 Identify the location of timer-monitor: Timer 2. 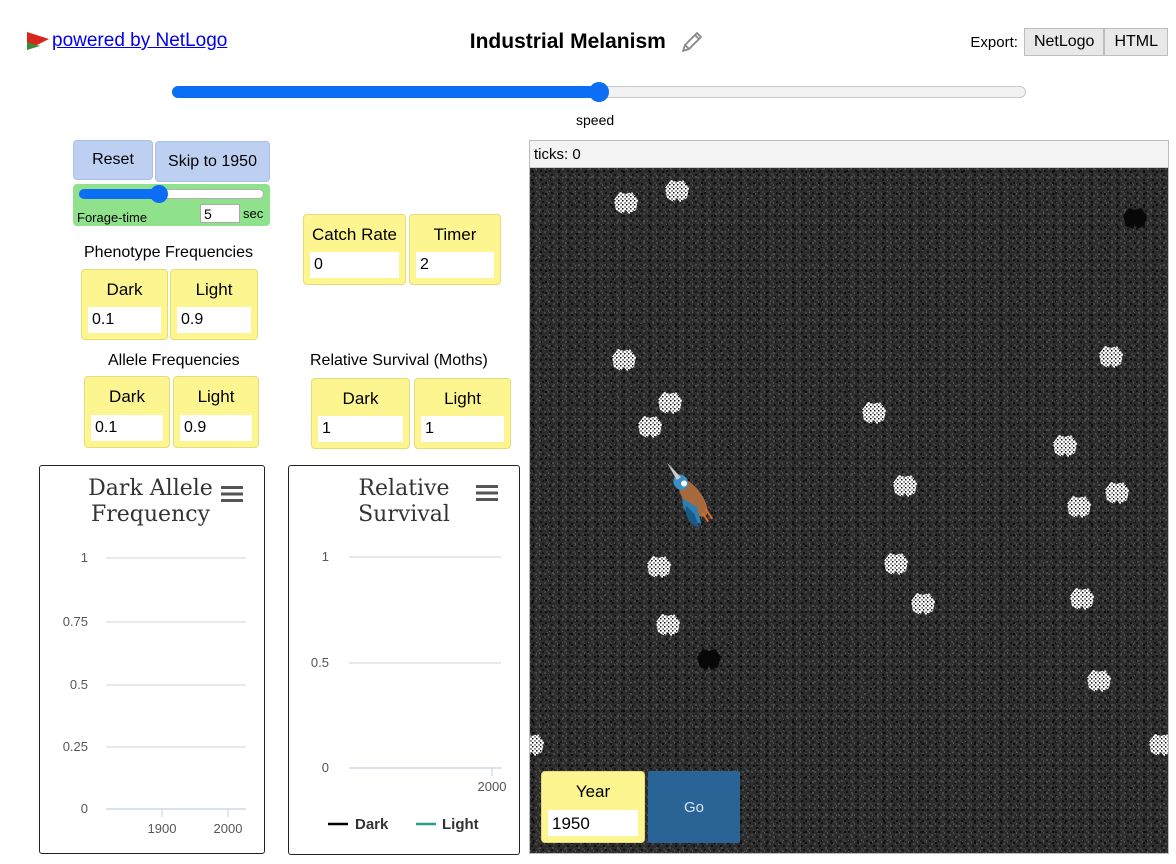
(455, 249).